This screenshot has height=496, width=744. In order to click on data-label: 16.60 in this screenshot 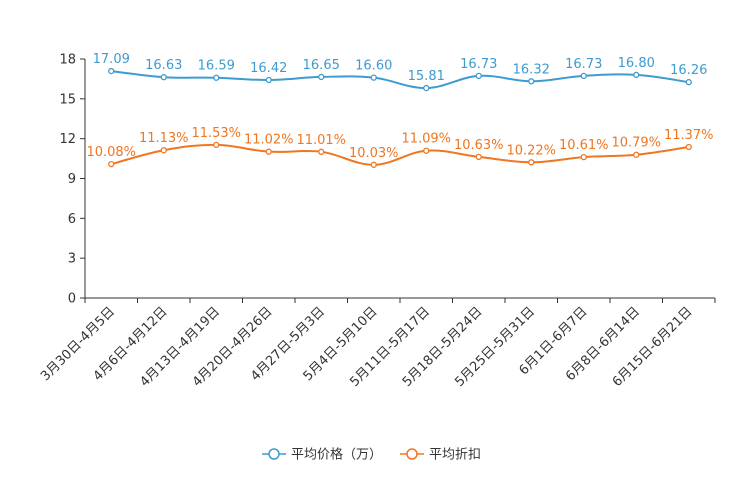, I will do `click(373, 66)`.